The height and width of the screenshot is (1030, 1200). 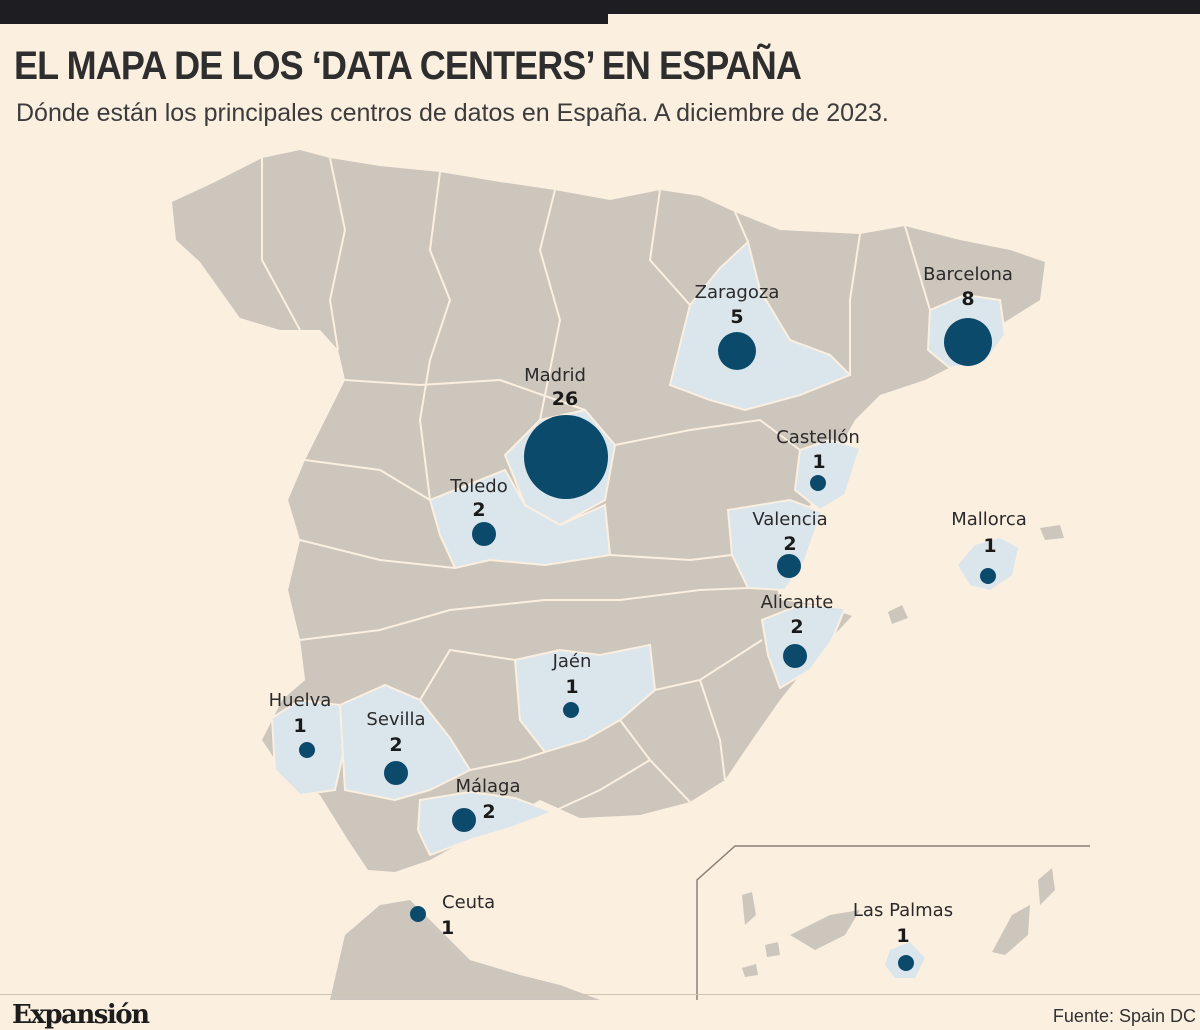 What do you see at coordinates (304, 19) in the screenshot?
I see `top-bar-tab` at bounding box center [304, 19].